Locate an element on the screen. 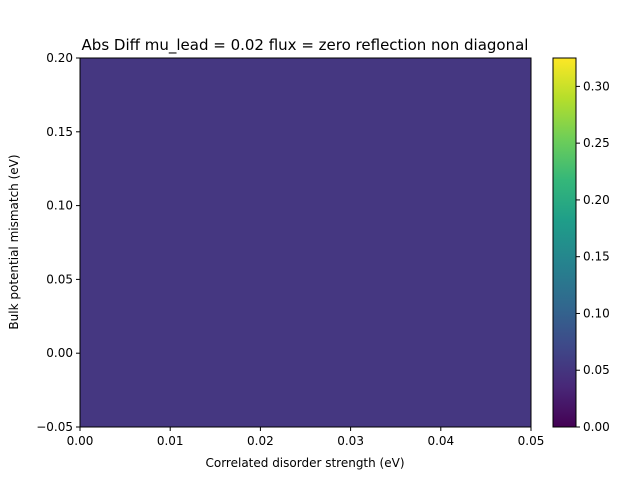  x-axis: 0.00 0.01 0.02 0.03 0.04 0.05 is located at coordinates (306, 437).